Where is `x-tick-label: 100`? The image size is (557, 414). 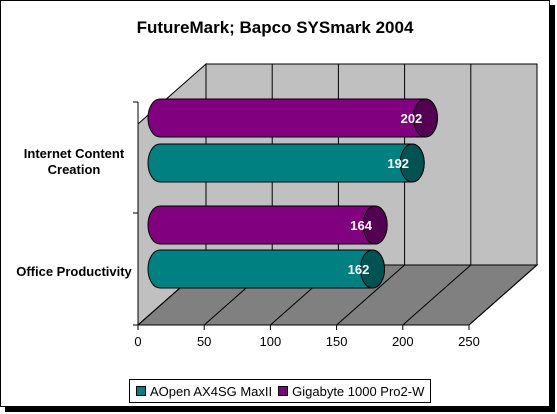 x-tick-label: 100 is located at coordinates (271, 341).